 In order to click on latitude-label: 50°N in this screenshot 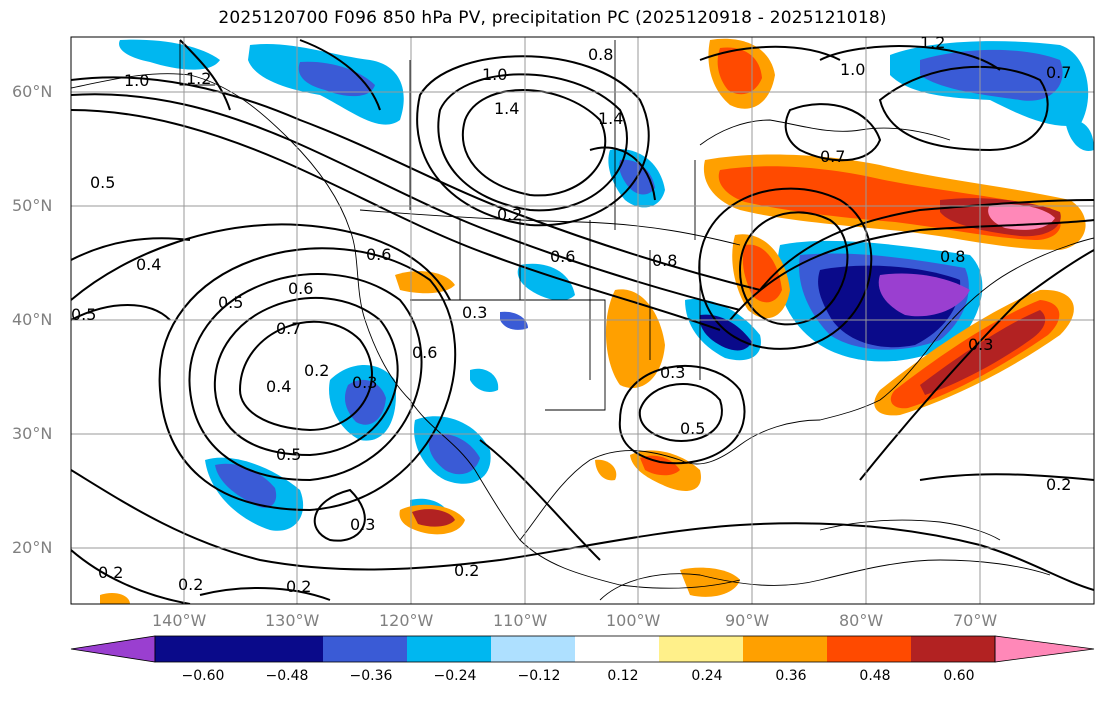, I will do `click(32, 205)`.